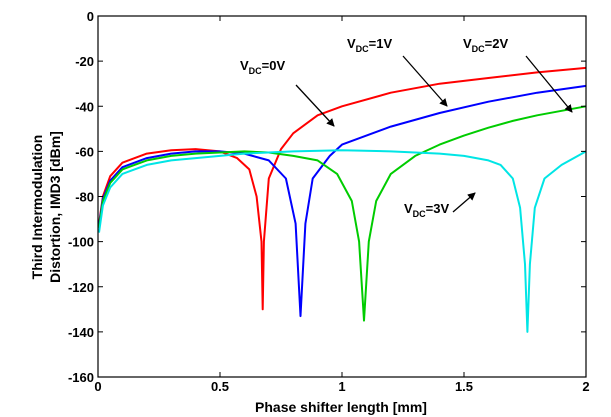 This screenshot has height=417, width=611. What do you see at coordinates (84, 61) in the screenshot?
I see `y-tick-label: -20` at bounding box center [84, 61].